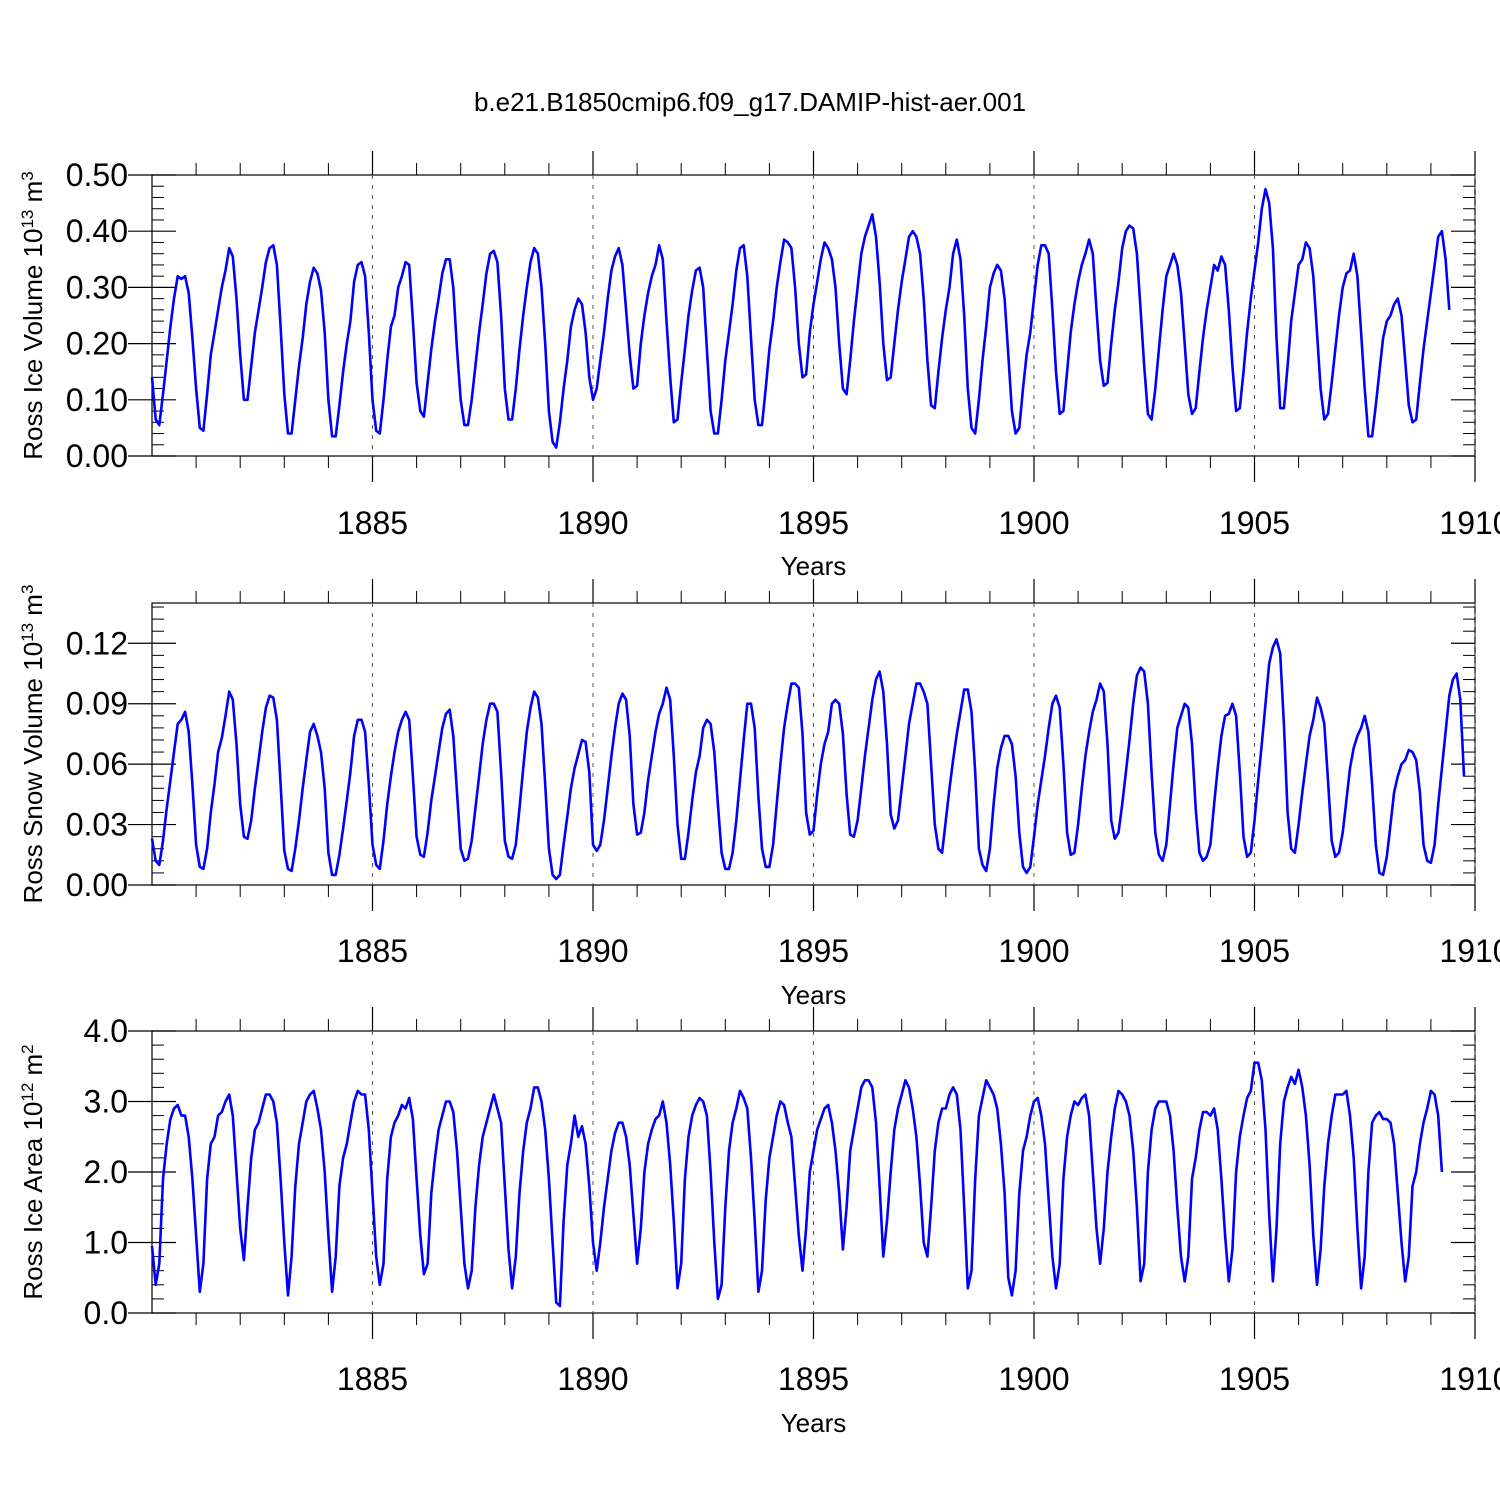 This screenshot has width=1500, height=1500. What do you see at coordinates (33, 344) in the screenshot?
I see `y-axis-label-ylabel: Ross Ice Volume 10` at bounding box center [33, 344].